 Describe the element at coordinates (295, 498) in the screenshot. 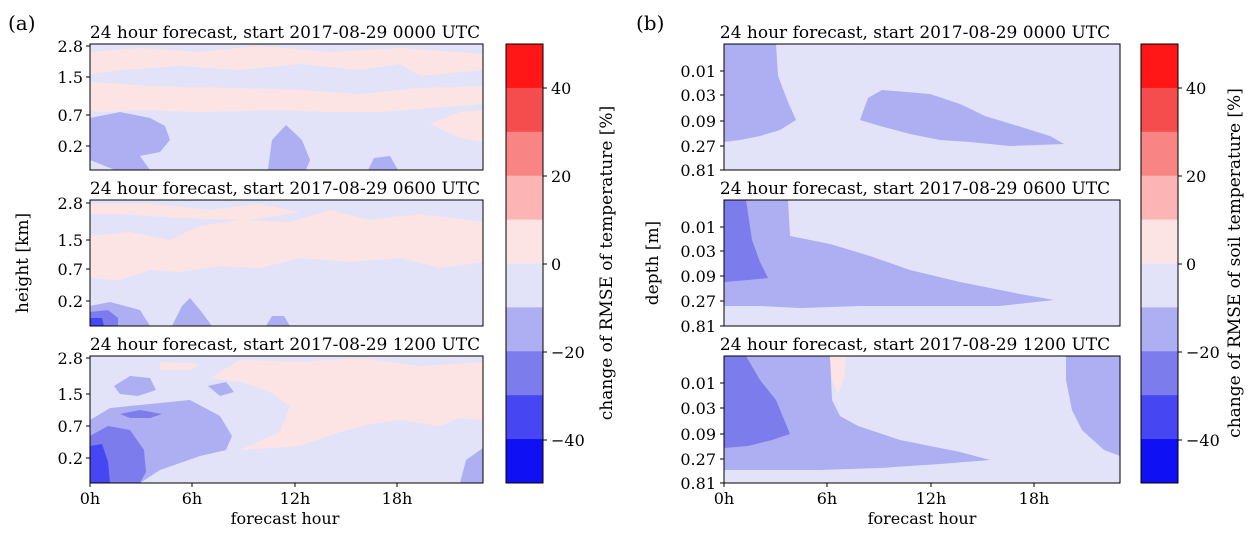

I see `a-xtick-12h: 12h` at that location.